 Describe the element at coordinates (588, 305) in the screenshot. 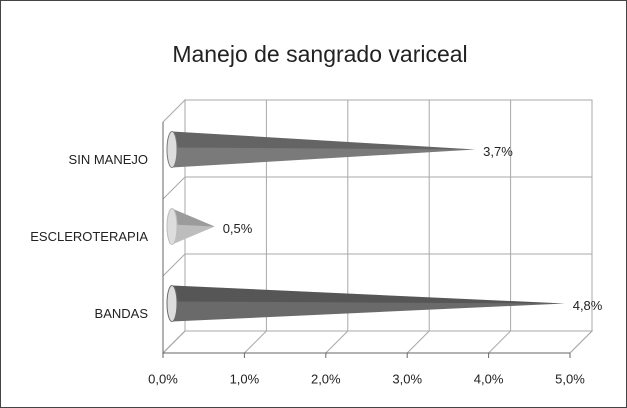

I see `value-label: 4,8%` at that location.